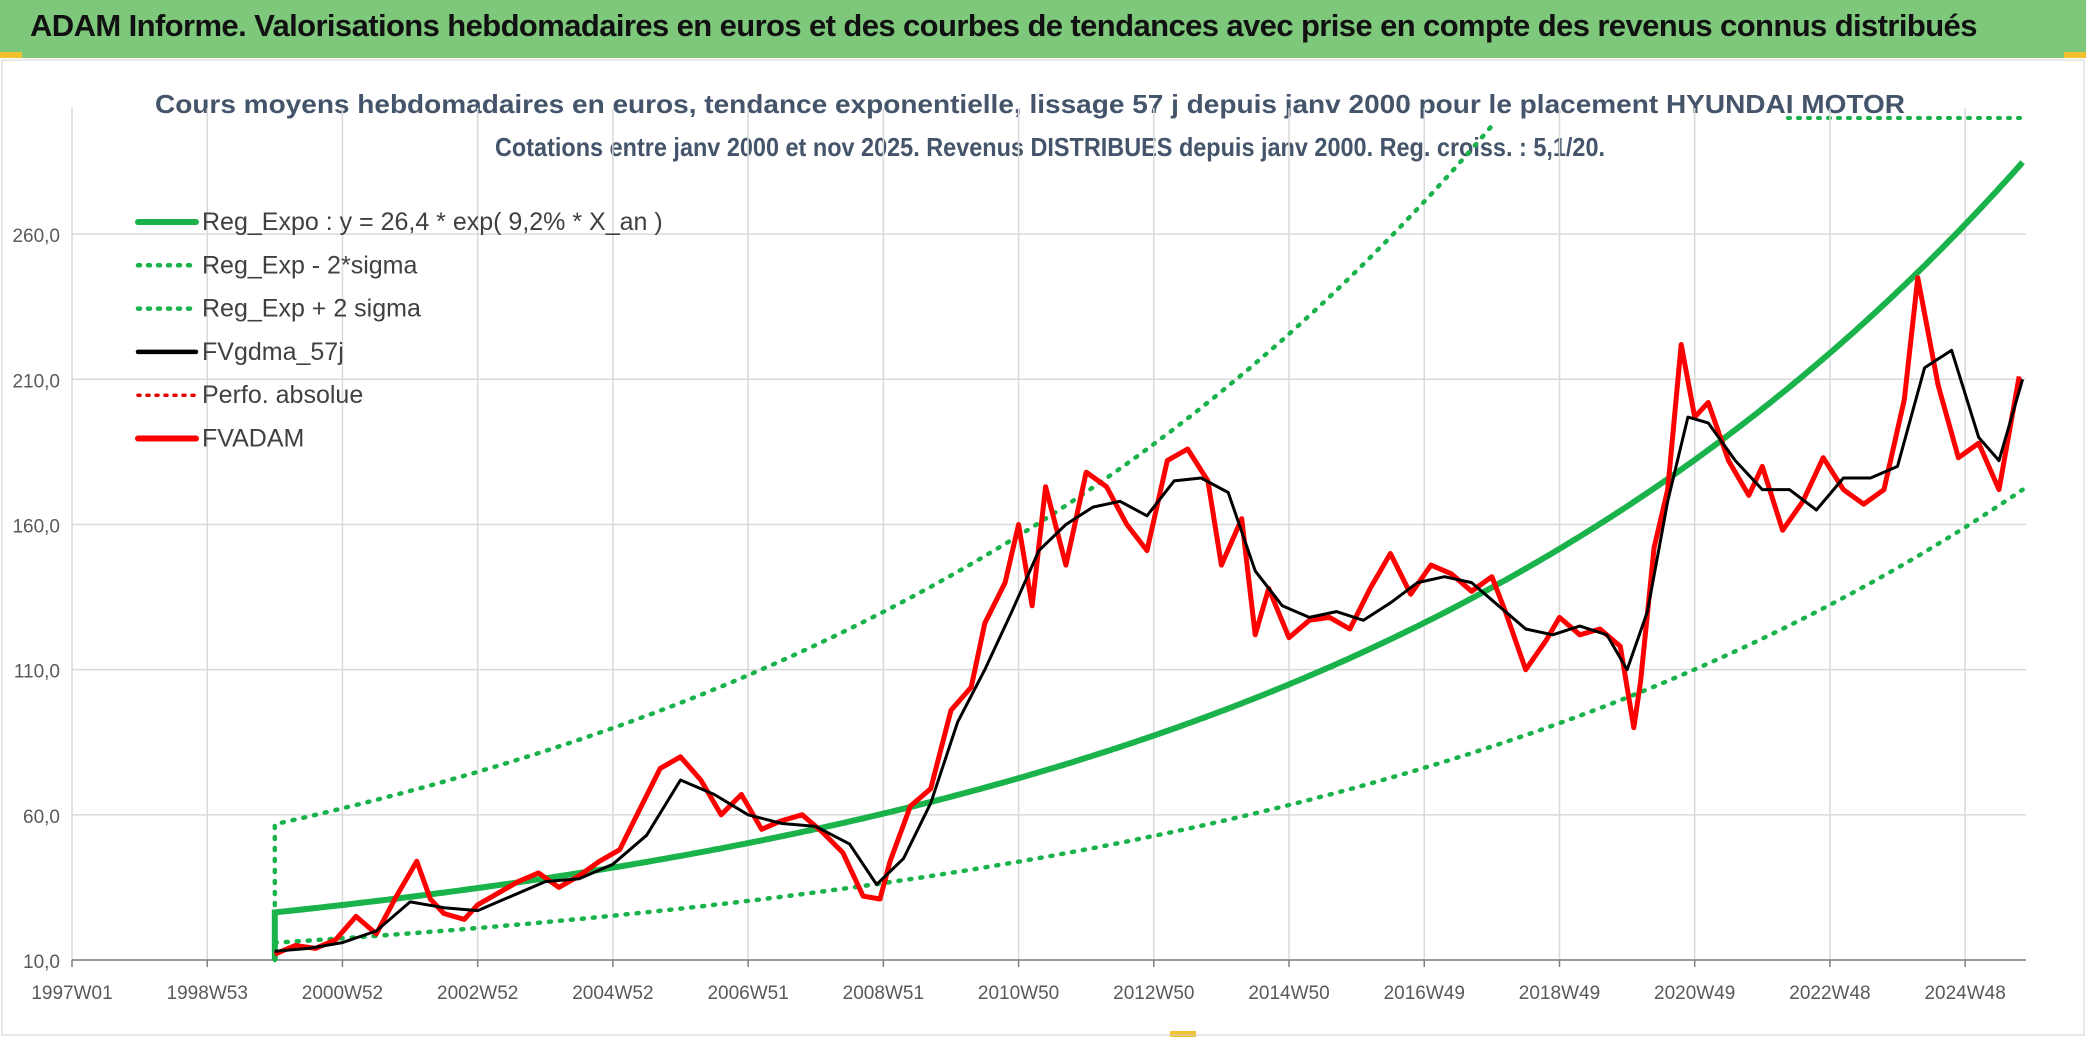 The width and height of the screenshot is (2086, 1037). Describe the element at coordinates (883, 993) in the screenshot. I see `x-tick-label: 2008W51` at that location.